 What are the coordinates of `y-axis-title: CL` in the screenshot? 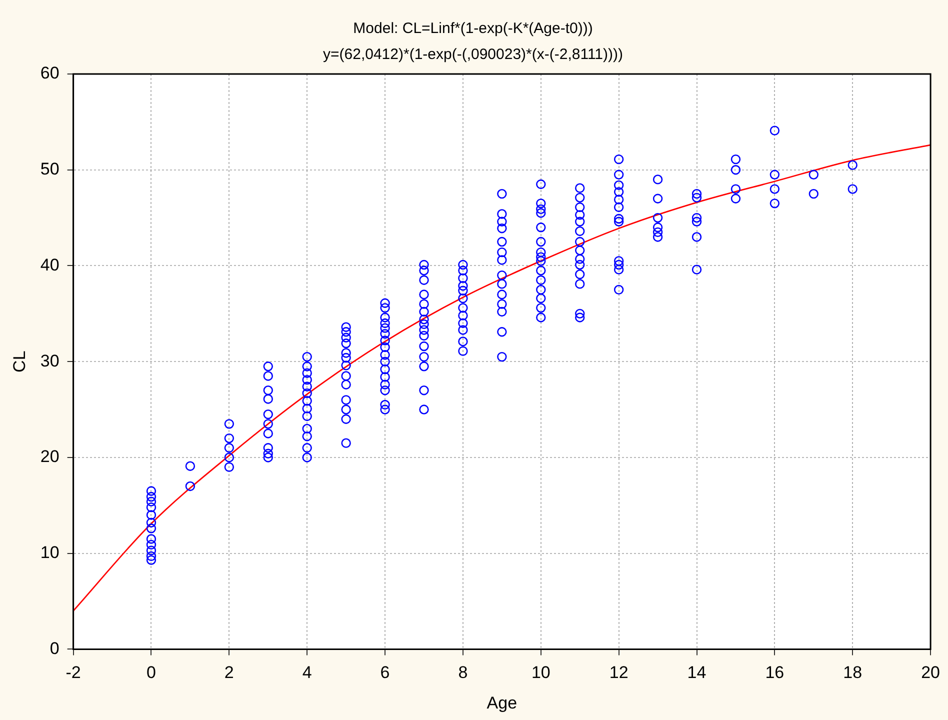 It's located at (19, 361).